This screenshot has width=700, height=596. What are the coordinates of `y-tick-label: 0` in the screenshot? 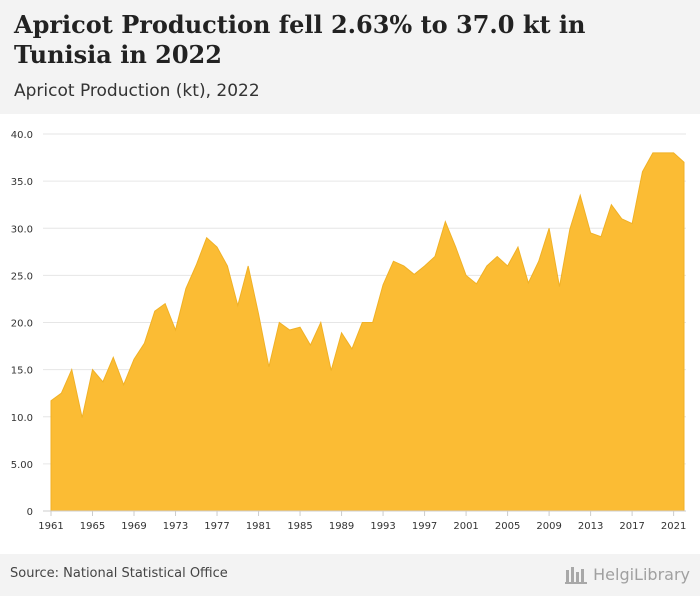 It's located at (30, 512).